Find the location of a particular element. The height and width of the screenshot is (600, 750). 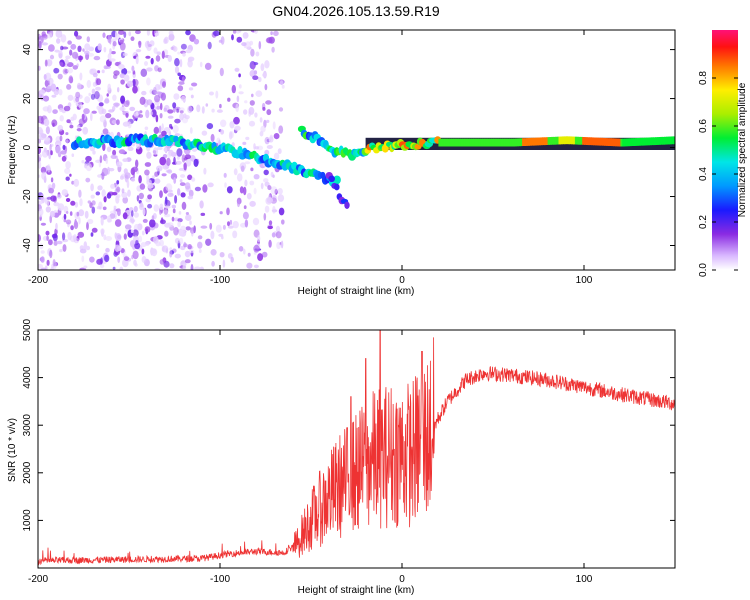

snr-y-label: SNR (10 * v/v) is located at coordinates (12, 450).